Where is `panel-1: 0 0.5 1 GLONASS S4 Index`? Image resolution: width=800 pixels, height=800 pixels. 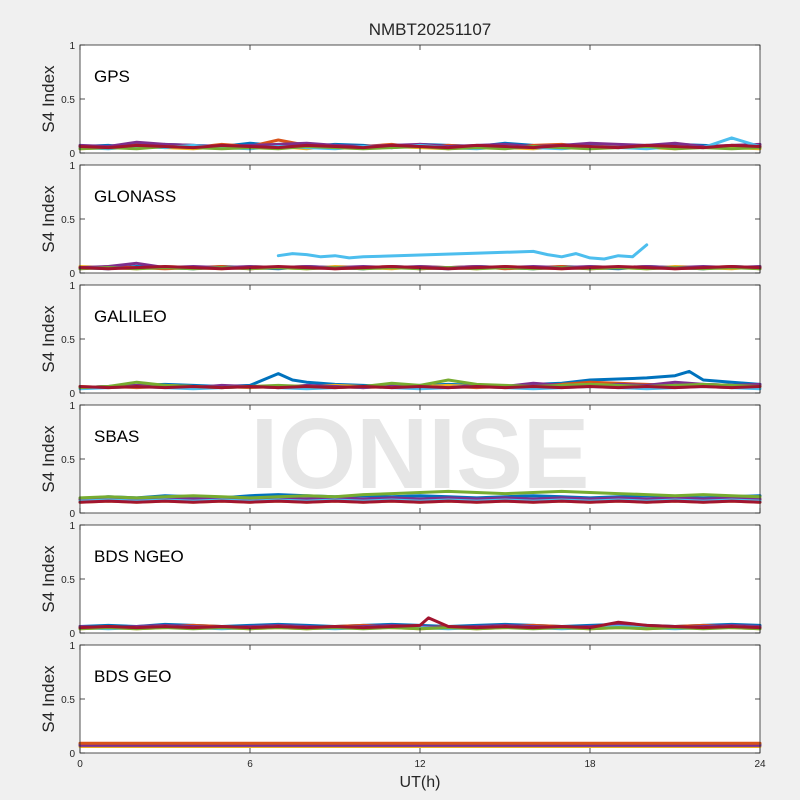
panel-1: 0 0.5 1 GLONASS S4 Index is located at coordinates (400, 220).